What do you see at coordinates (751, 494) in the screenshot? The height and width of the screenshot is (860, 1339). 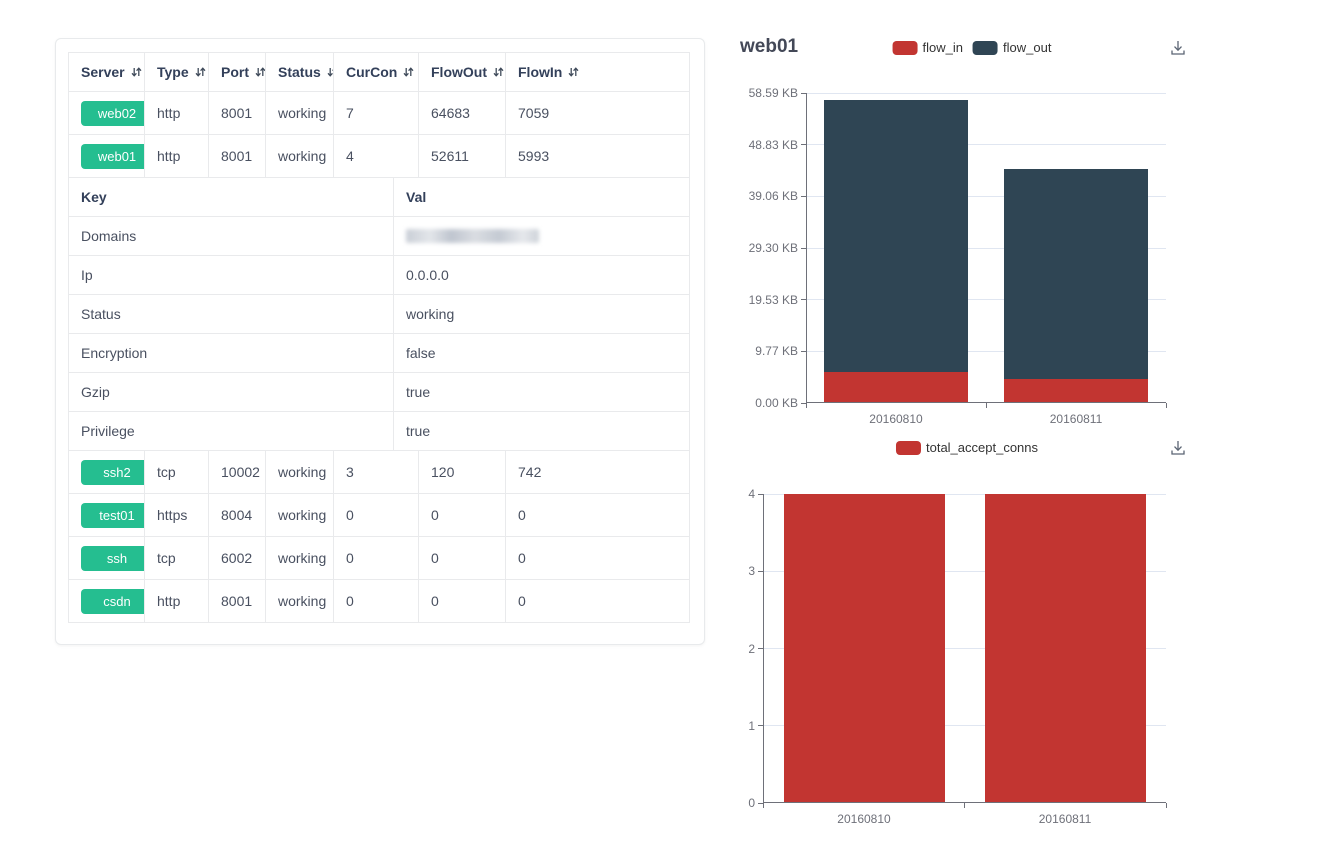 I see `y-tick-label: 4` at bounding box center [751, 494].